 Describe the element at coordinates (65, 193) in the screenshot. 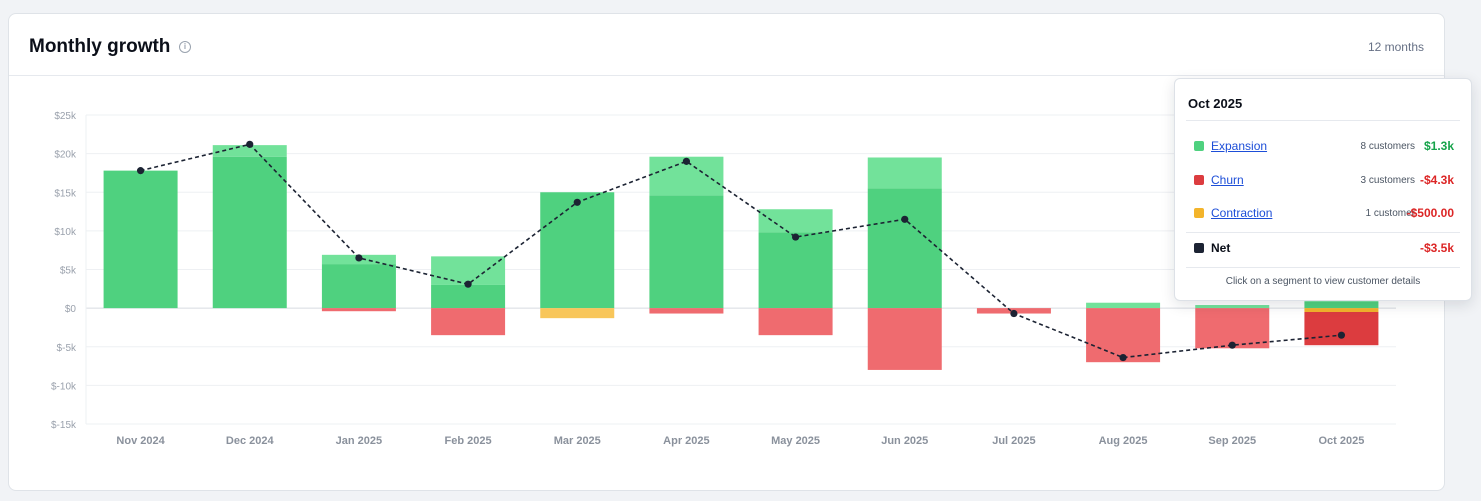

I see `y-tick-label: $15k` at that location.